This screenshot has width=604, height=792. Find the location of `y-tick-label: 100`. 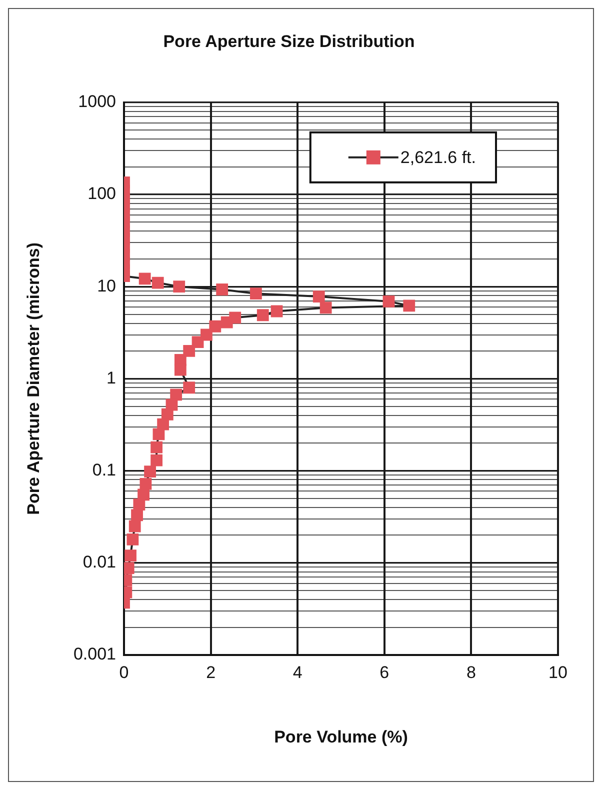

y-tick-label: 100 is located at coordinates (102, 194).